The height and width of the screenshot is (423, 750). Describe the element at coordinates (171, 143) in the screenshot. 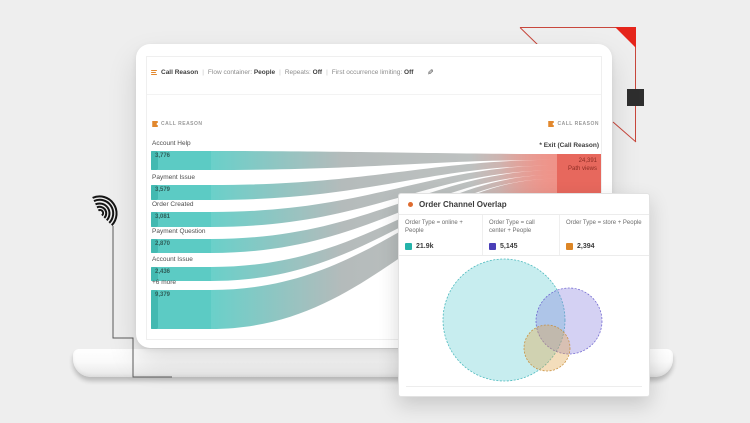

I see `node-label: Account Help` at that location.